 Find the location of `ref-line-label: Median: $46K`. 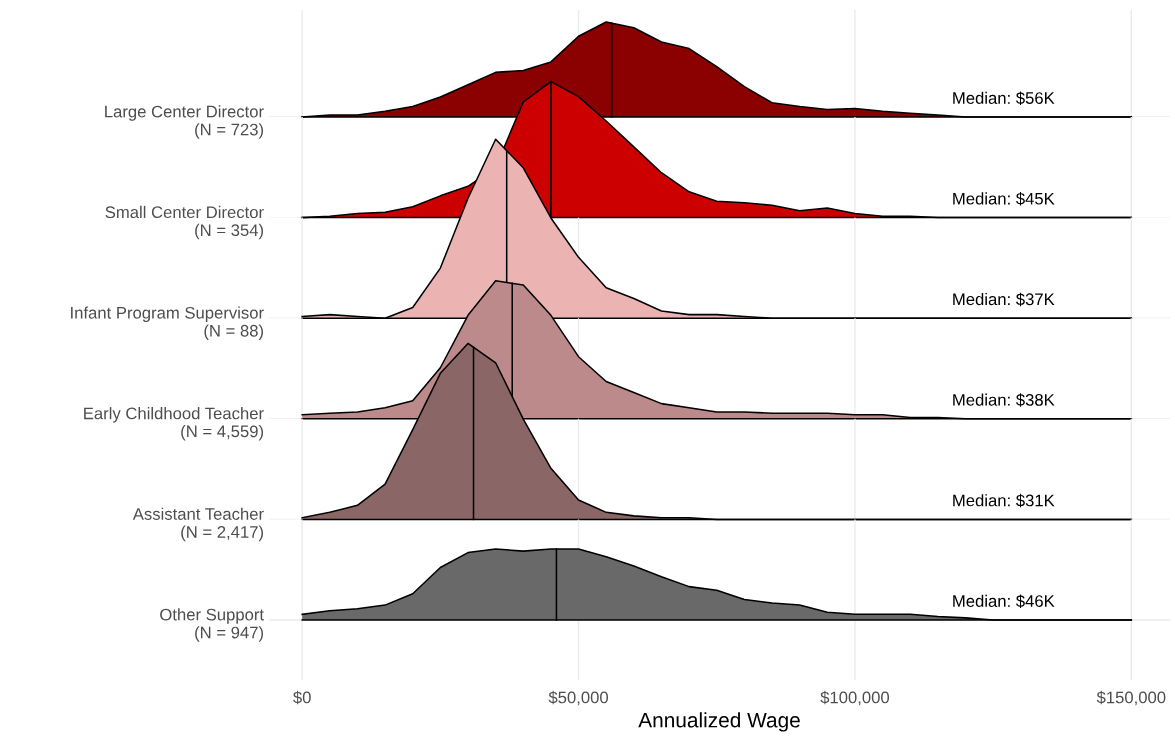

ref-line-label: Median: $46K is located at coordinates (1004, 601).